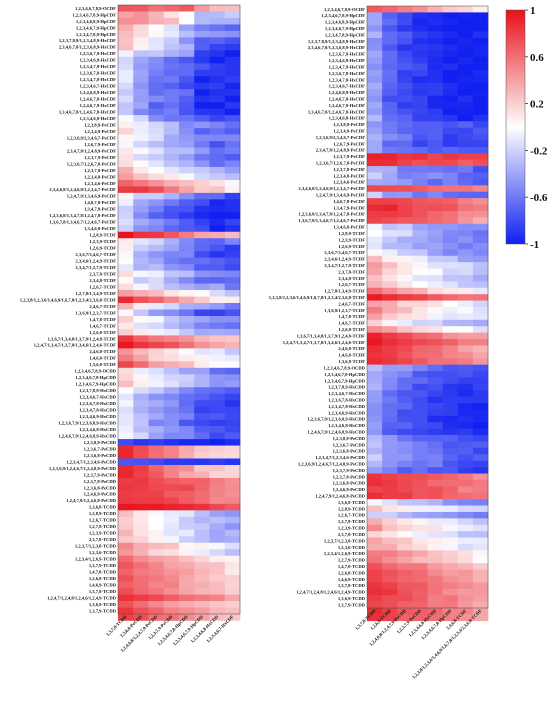 This screenshot has width=550, height=726. I want to click on row-label: 1,2,3,6,7,9/1,2,3,6,8,9-HxCDD, so click(336, 419).